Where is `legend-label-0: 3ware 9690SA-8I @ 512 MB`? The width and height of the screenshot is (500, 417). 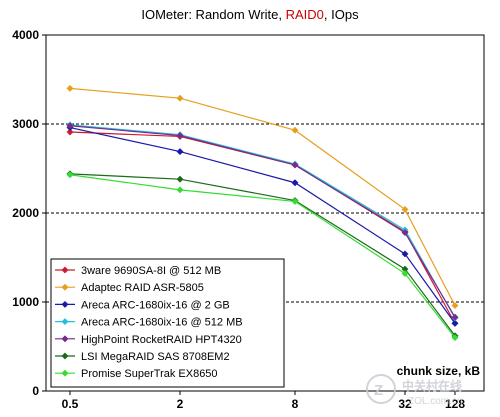
legend-label-0: 3ware 9690SA-8I @ 512 MB is located at coordinates (151, 271).